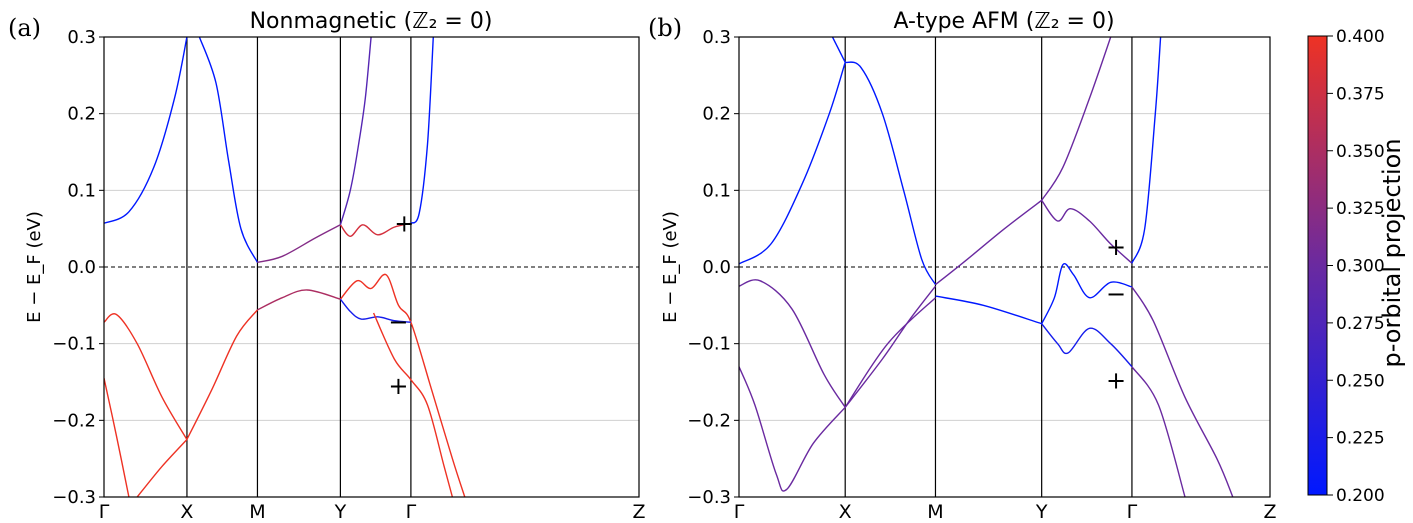 The height and width of the screenshot is (523, 1413). What do you see at coordinates (398, 322) in the screenshot?
I see `panel-a-parity-label: −` at bounding box center [398, 322].